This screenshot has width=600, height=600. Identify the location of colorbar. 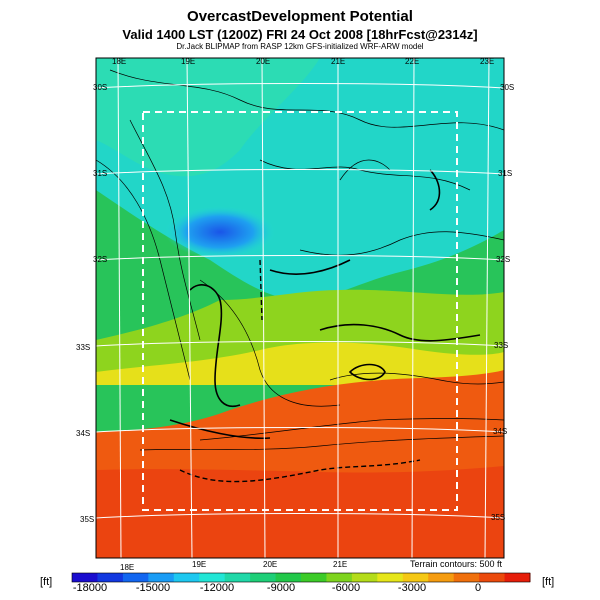
(301, 577).